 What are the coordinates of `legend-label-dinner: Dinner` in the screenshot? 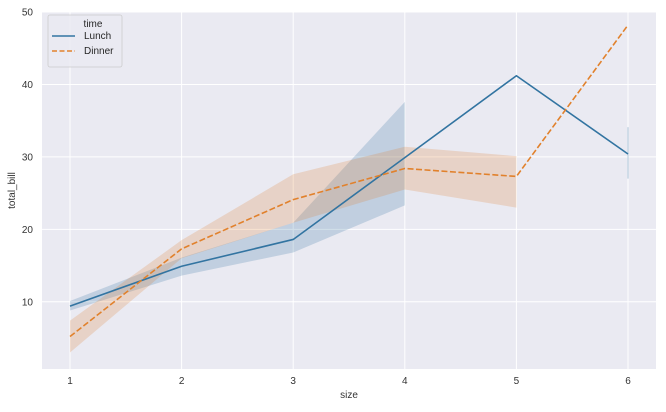 It's located at (99, 51).